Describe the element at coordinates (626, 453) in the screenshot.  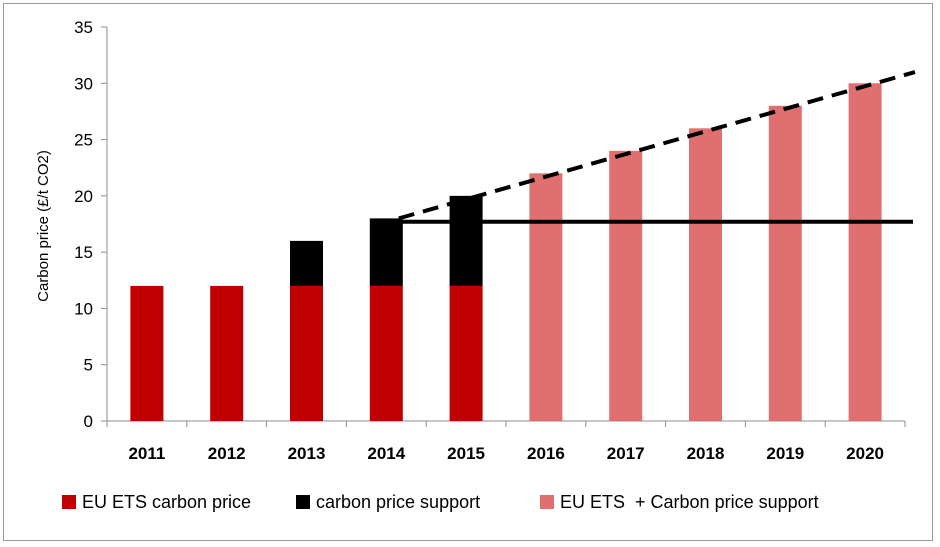
I see `x-tick-label: 2017` at that location.